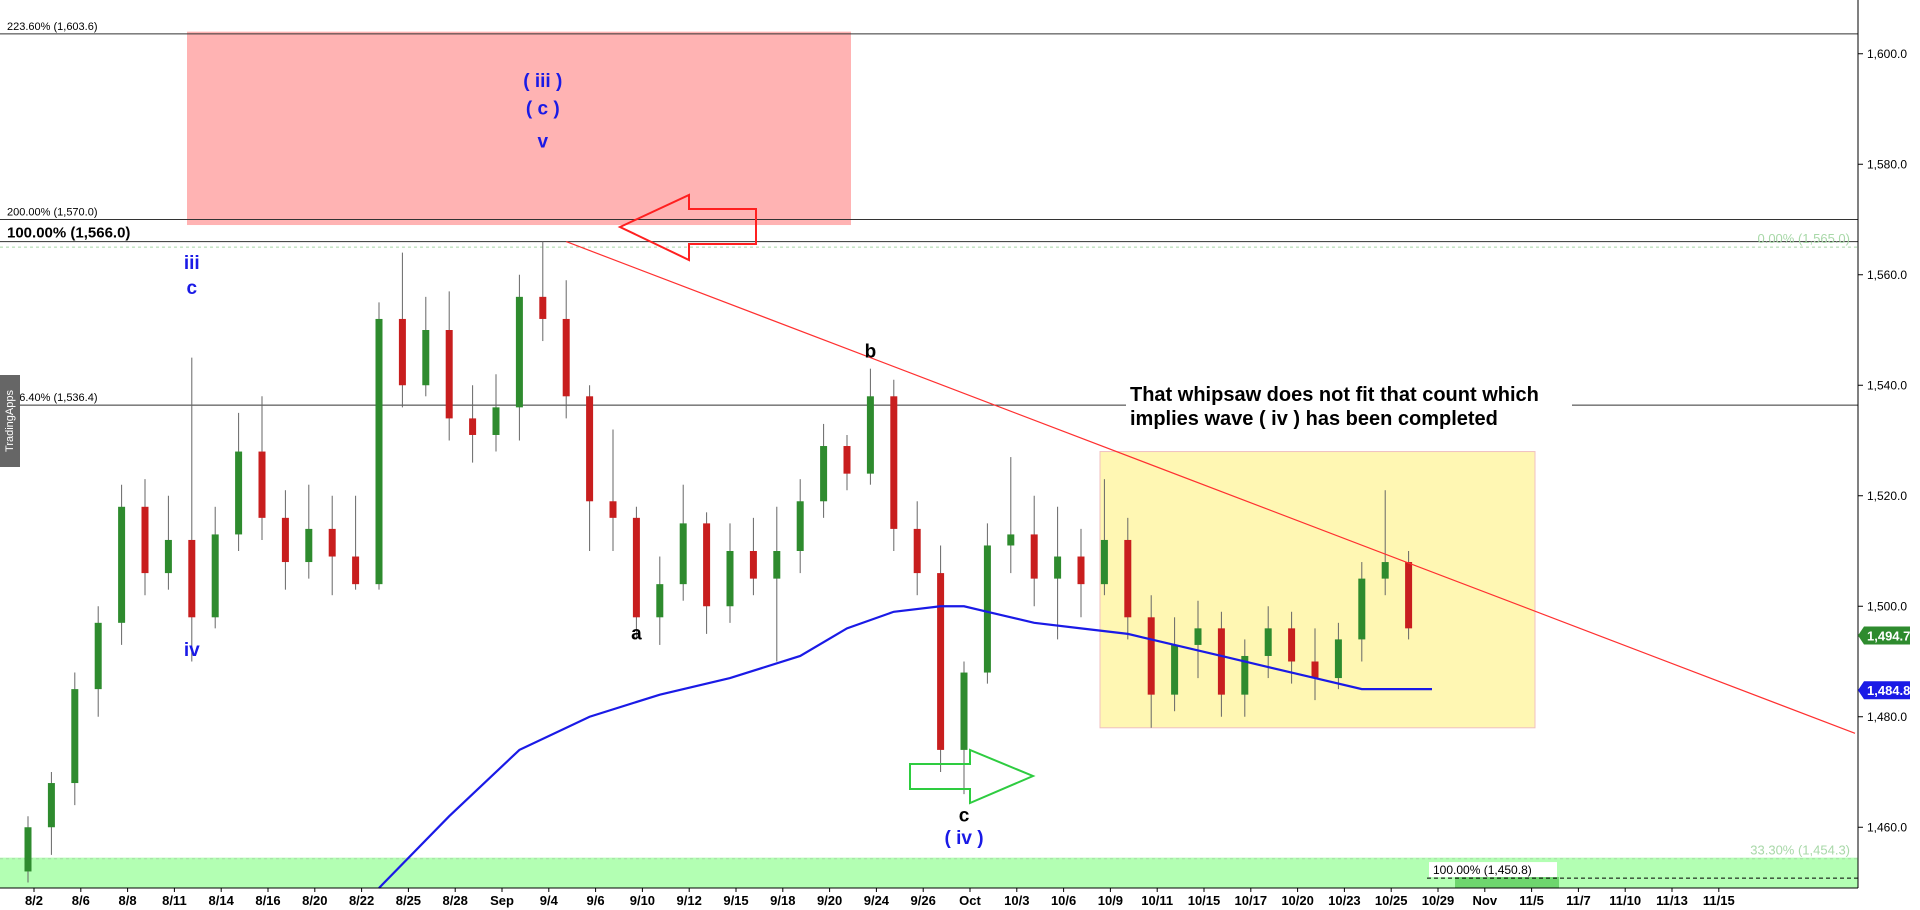  What do you see at coordinates (1204, 900) in the screenshot?
I see `date-tick-label-25: 10/15` at bounding box center [1204, 900].